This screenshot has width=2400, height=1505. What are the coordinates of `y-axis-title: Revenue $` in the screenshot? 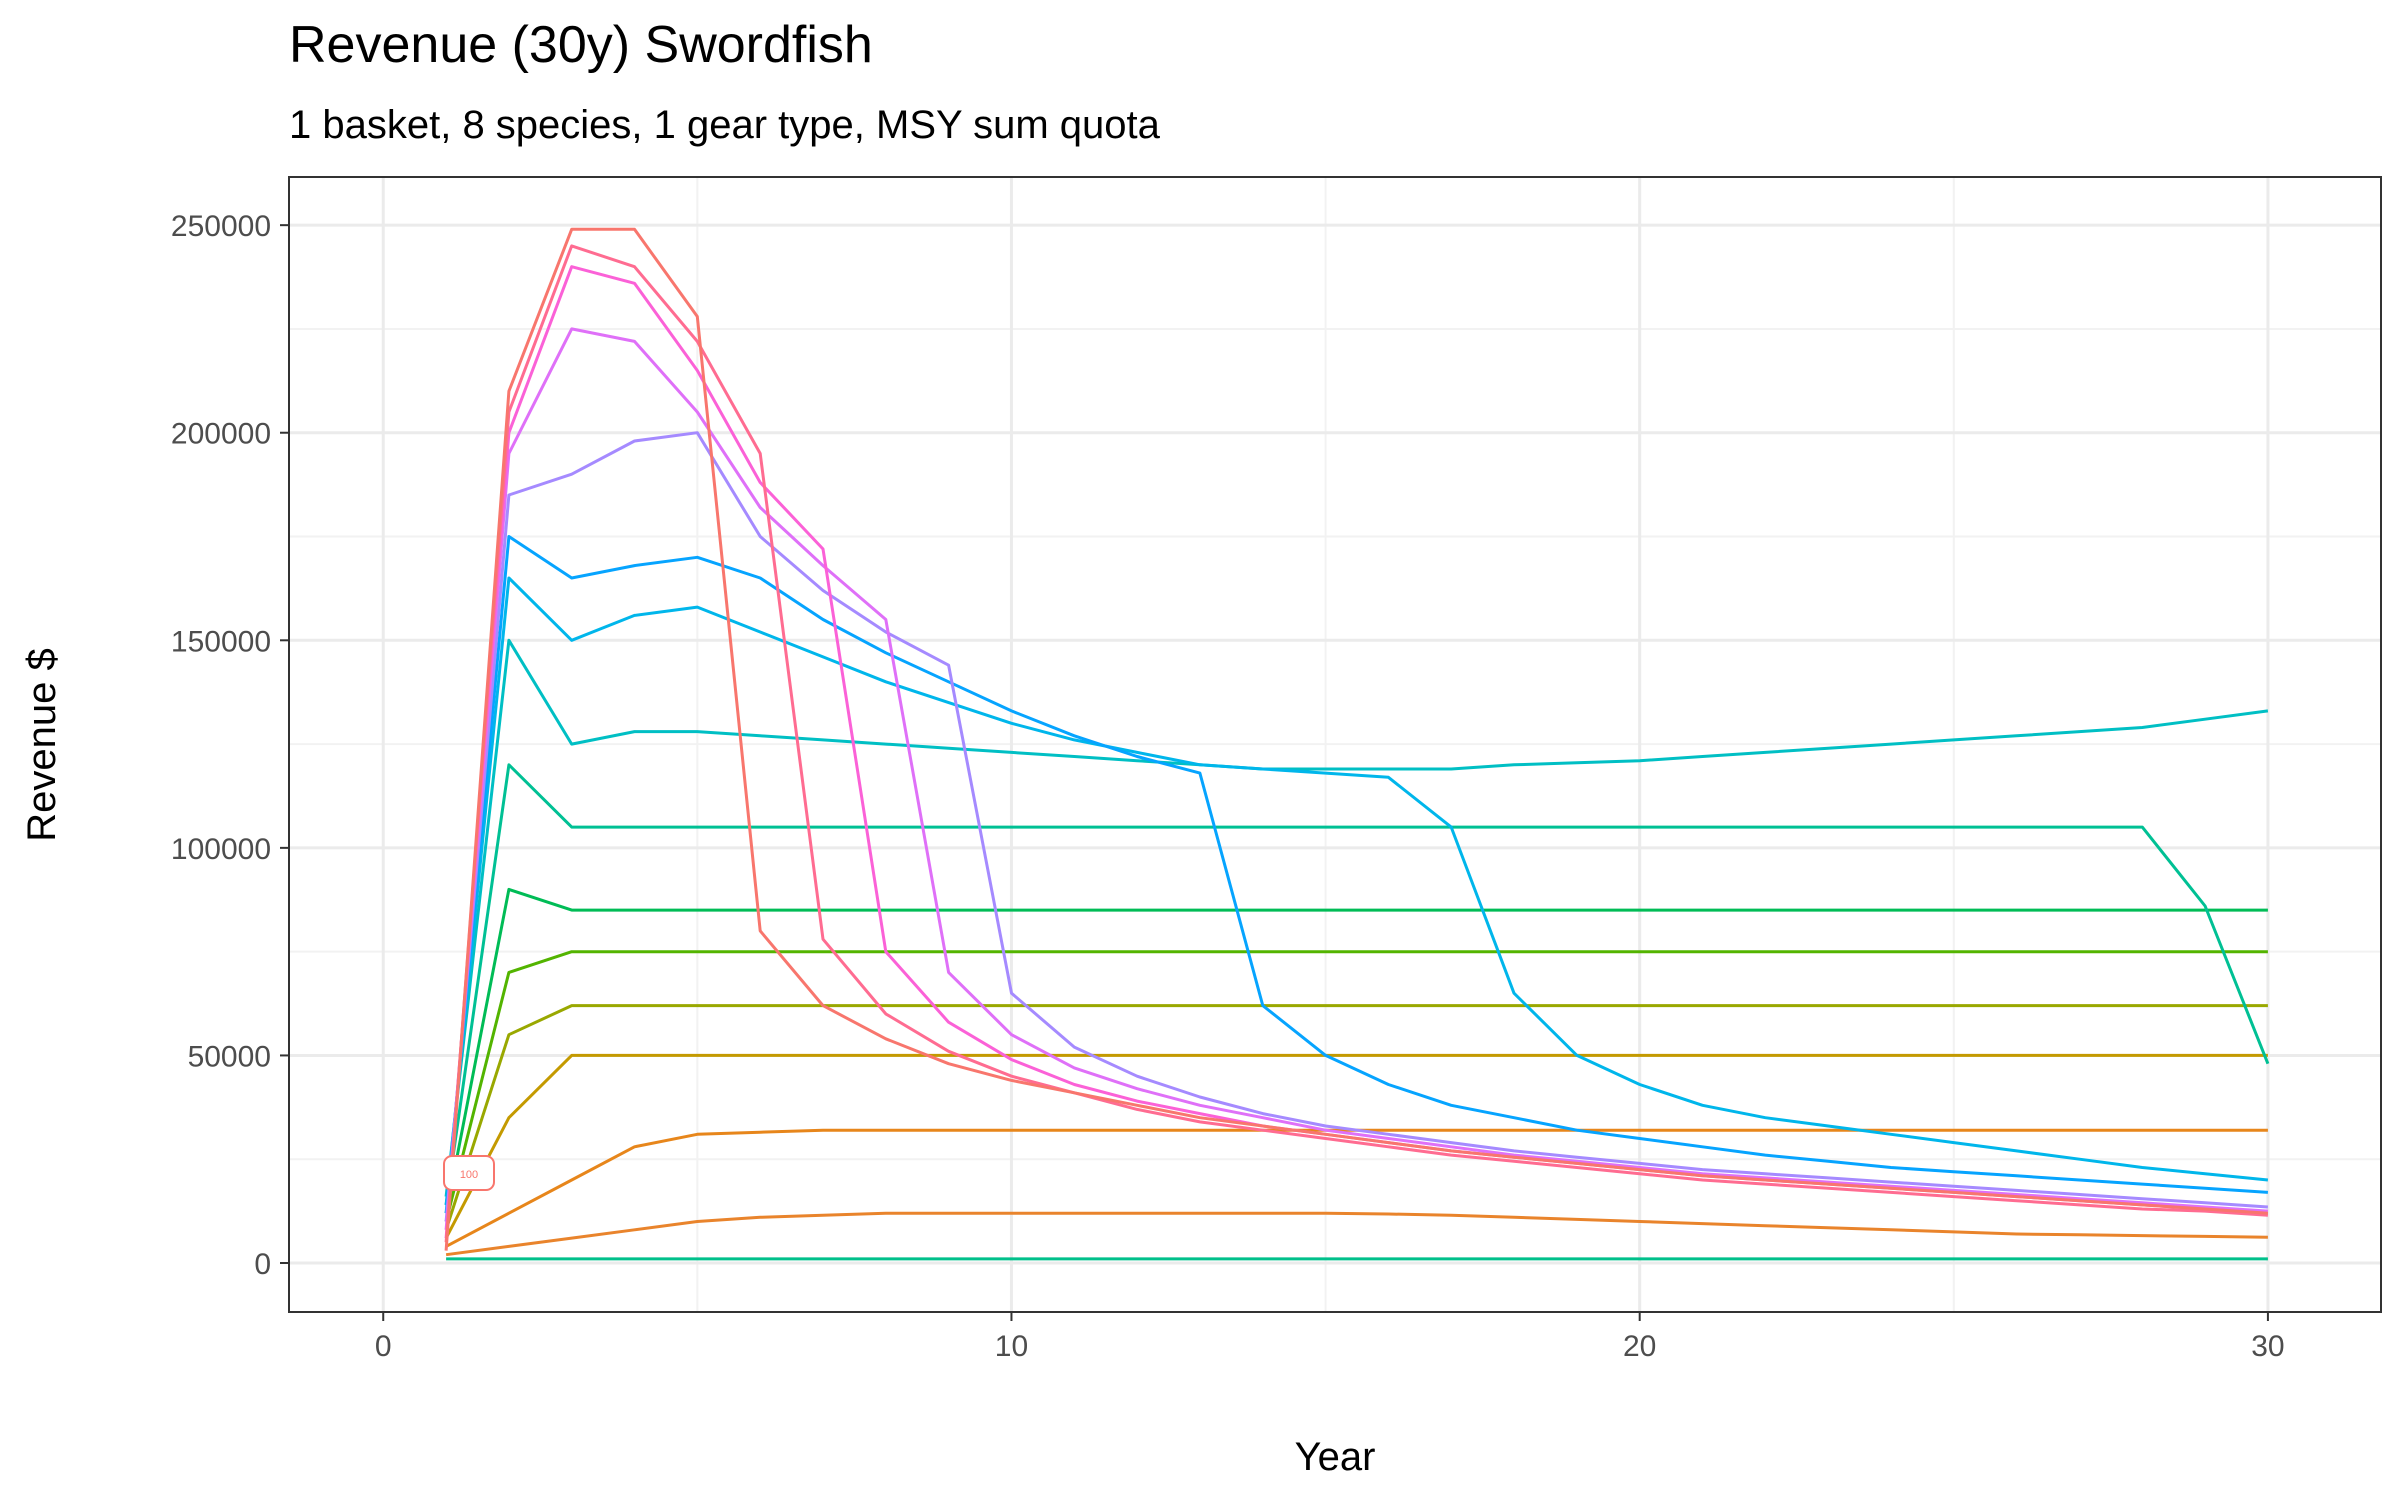 It's located at (42, 744).